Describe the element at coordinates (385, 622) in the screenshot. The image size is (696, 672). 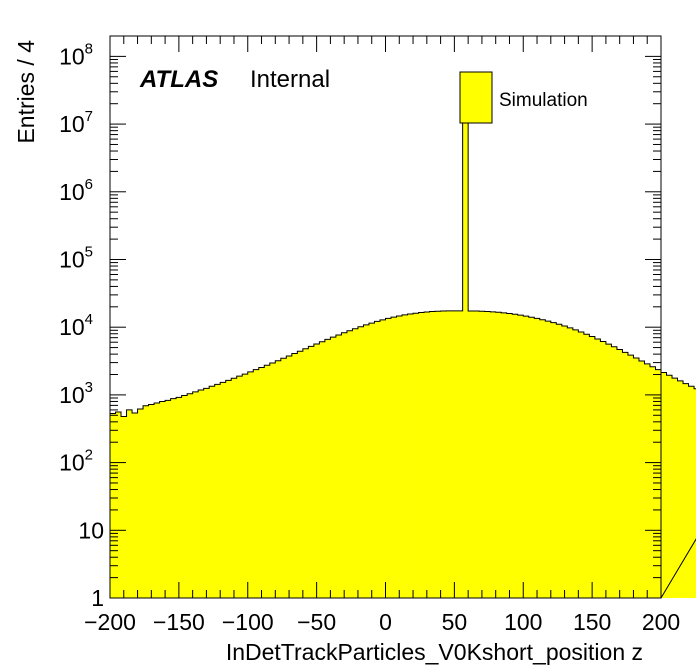
I see `x-tick-label: 0` at that location.